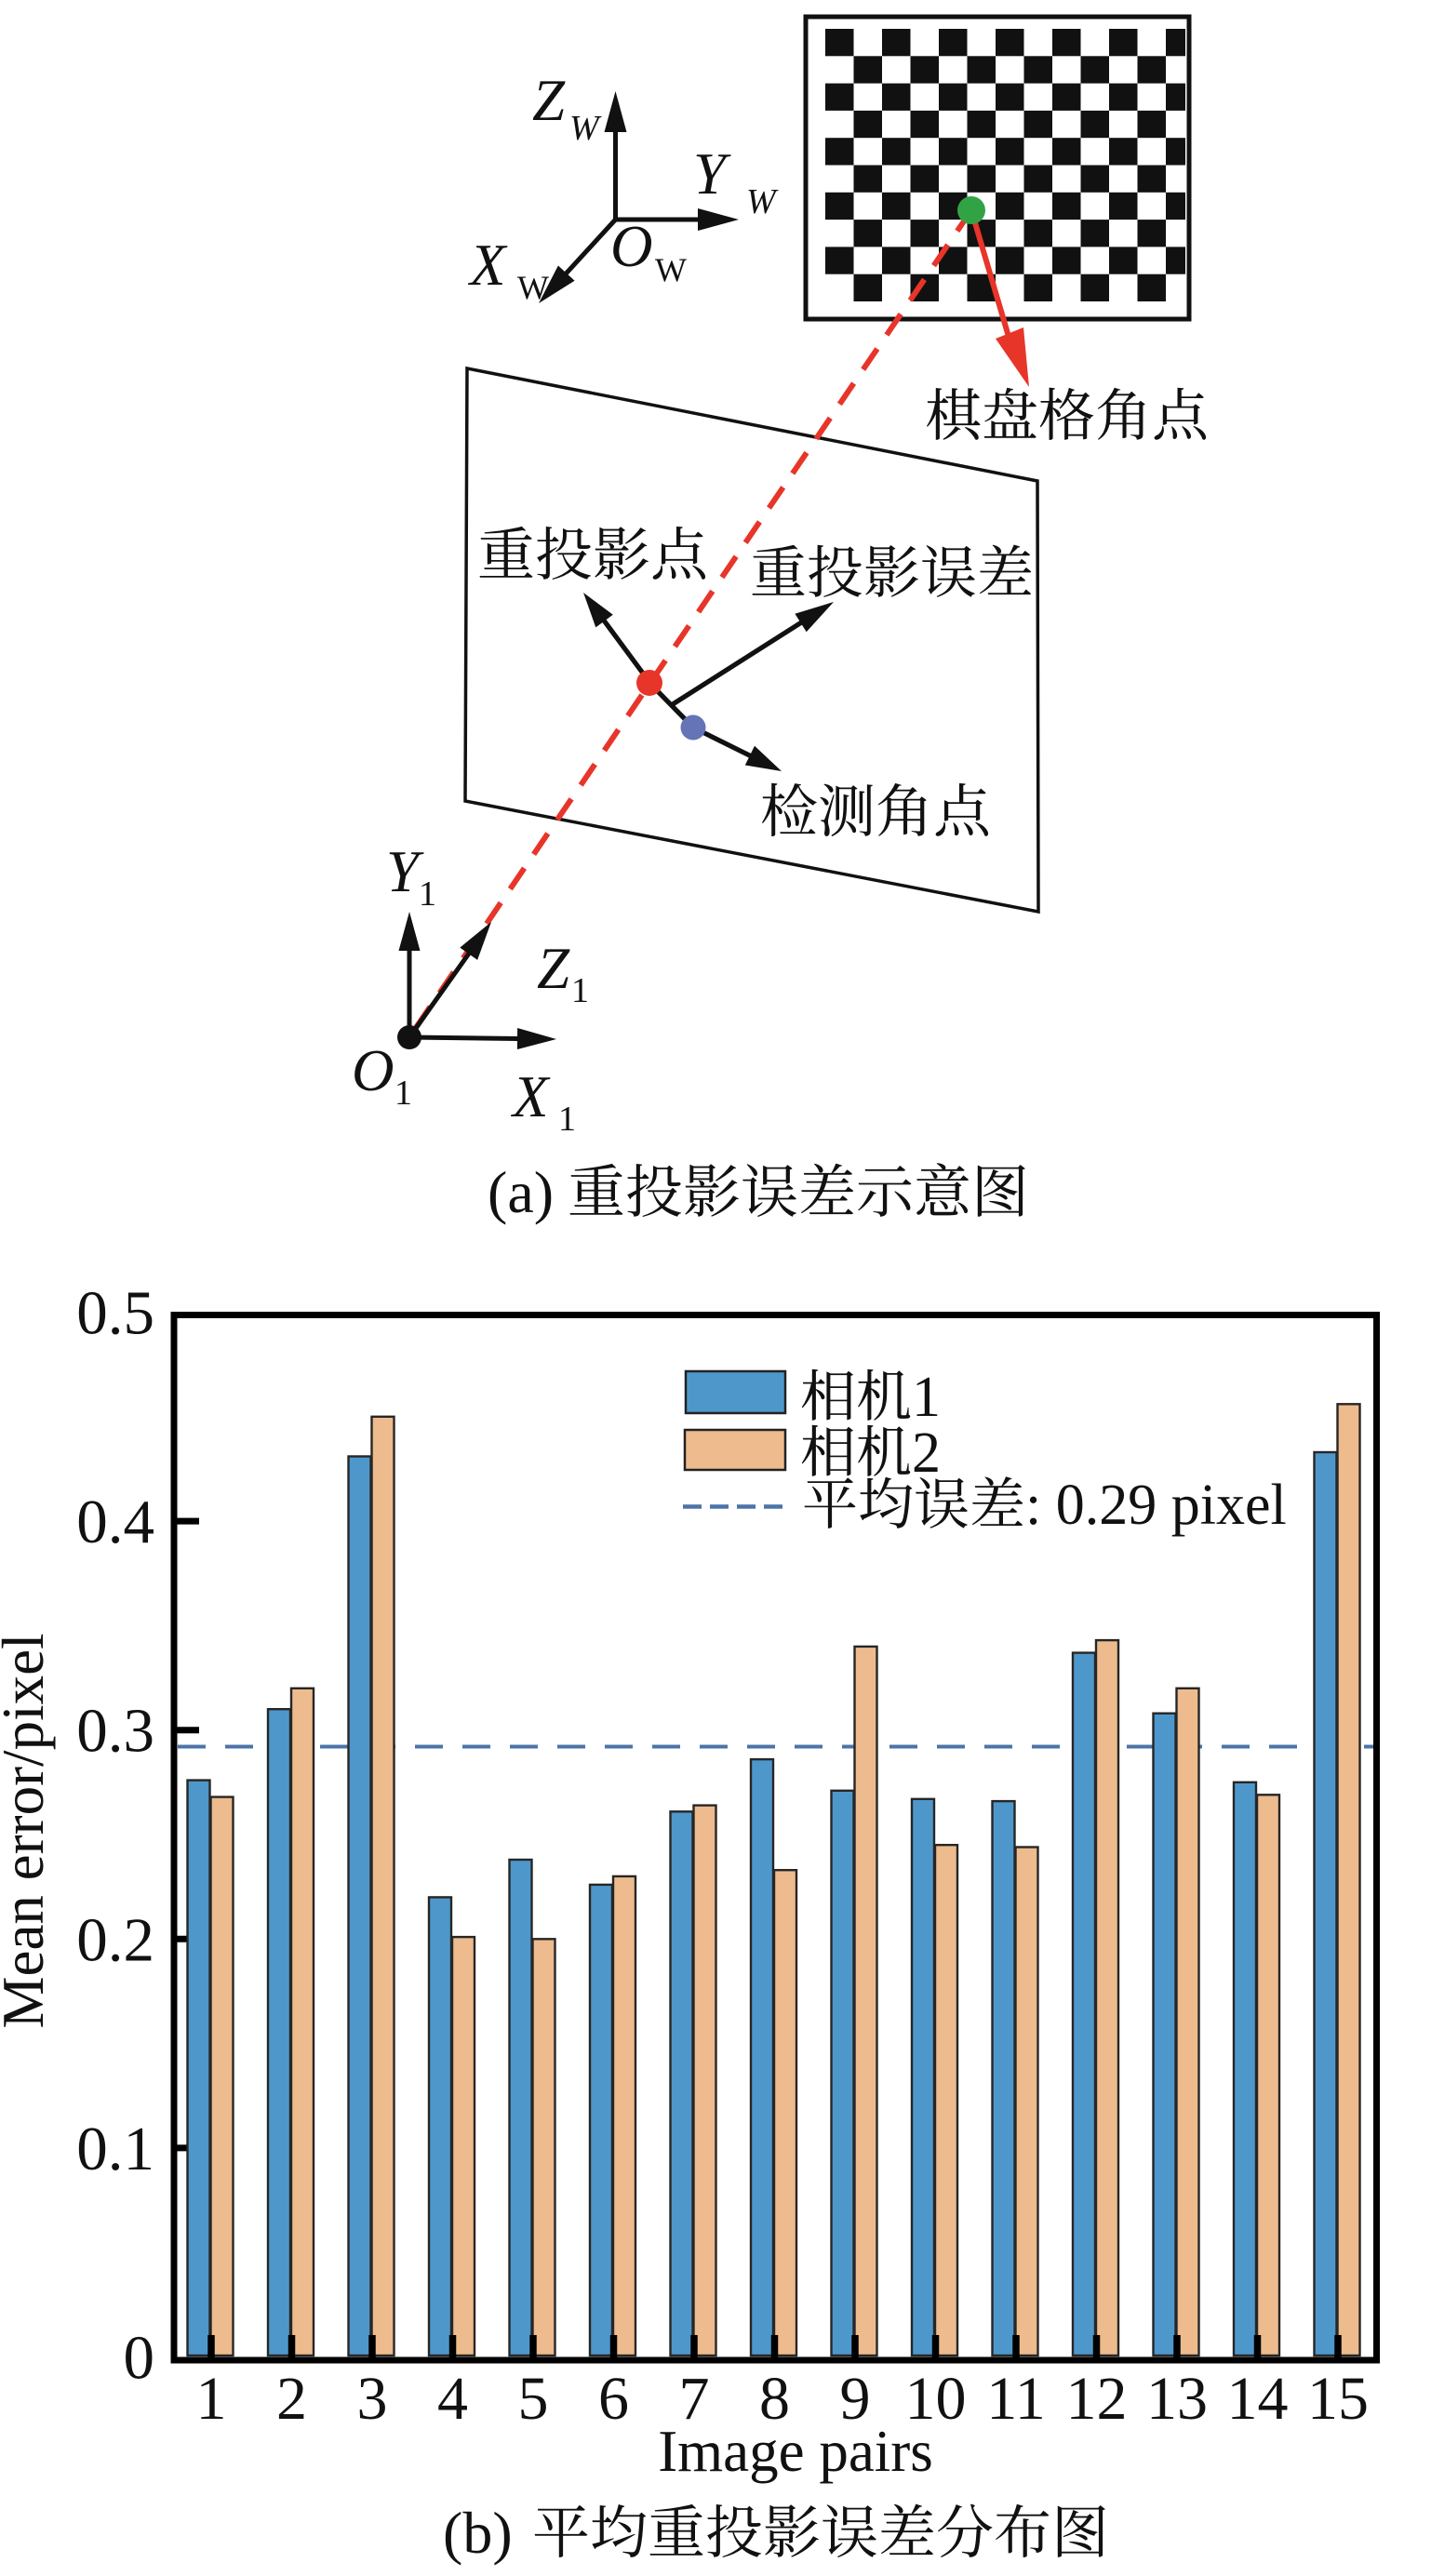 The width and height of the screenshot is (1431, 2576). Describe the element at coordinates (115, 1731) in the screenshot. I see `svg-text: 0.3` at that location.